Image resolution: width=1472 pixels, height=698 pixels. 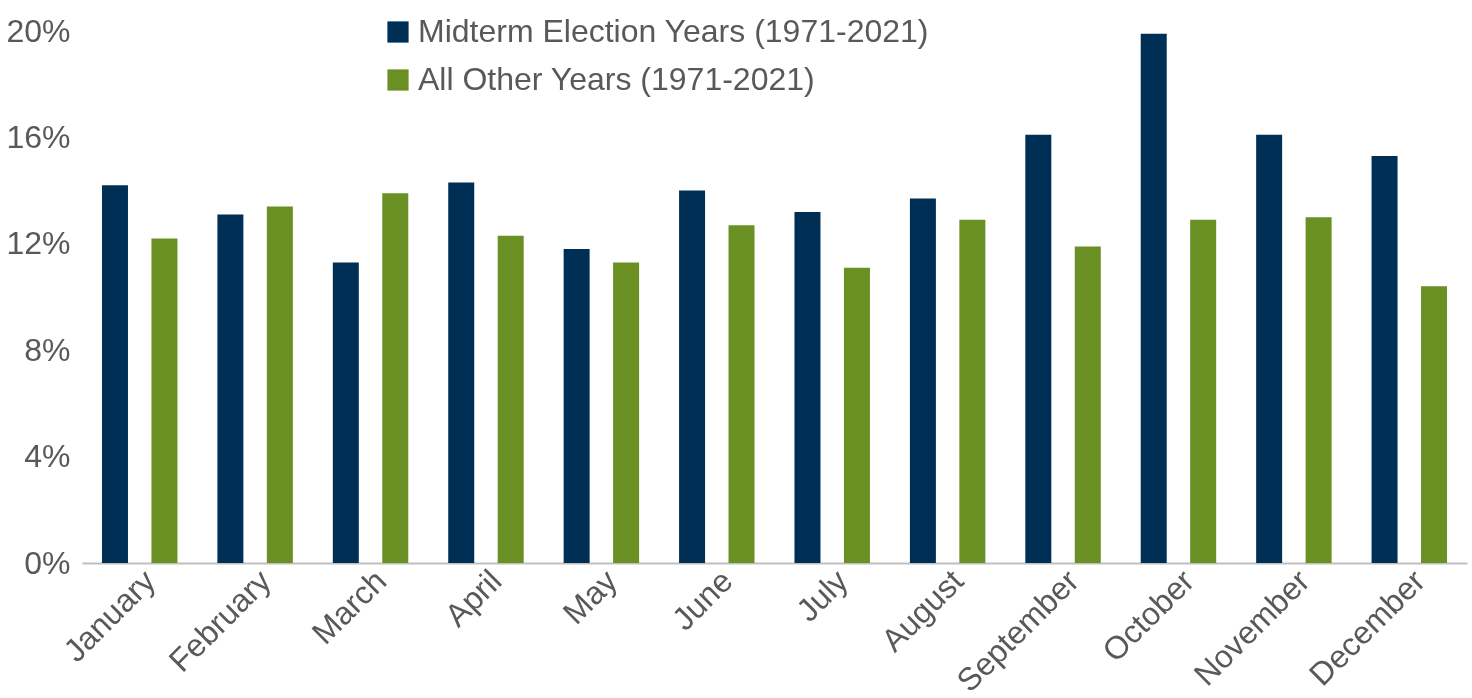 What do you see at coordinates (47, 456) in the screenshot?
I see `y-tick-label: 4%` at bounding box center [47, 456].